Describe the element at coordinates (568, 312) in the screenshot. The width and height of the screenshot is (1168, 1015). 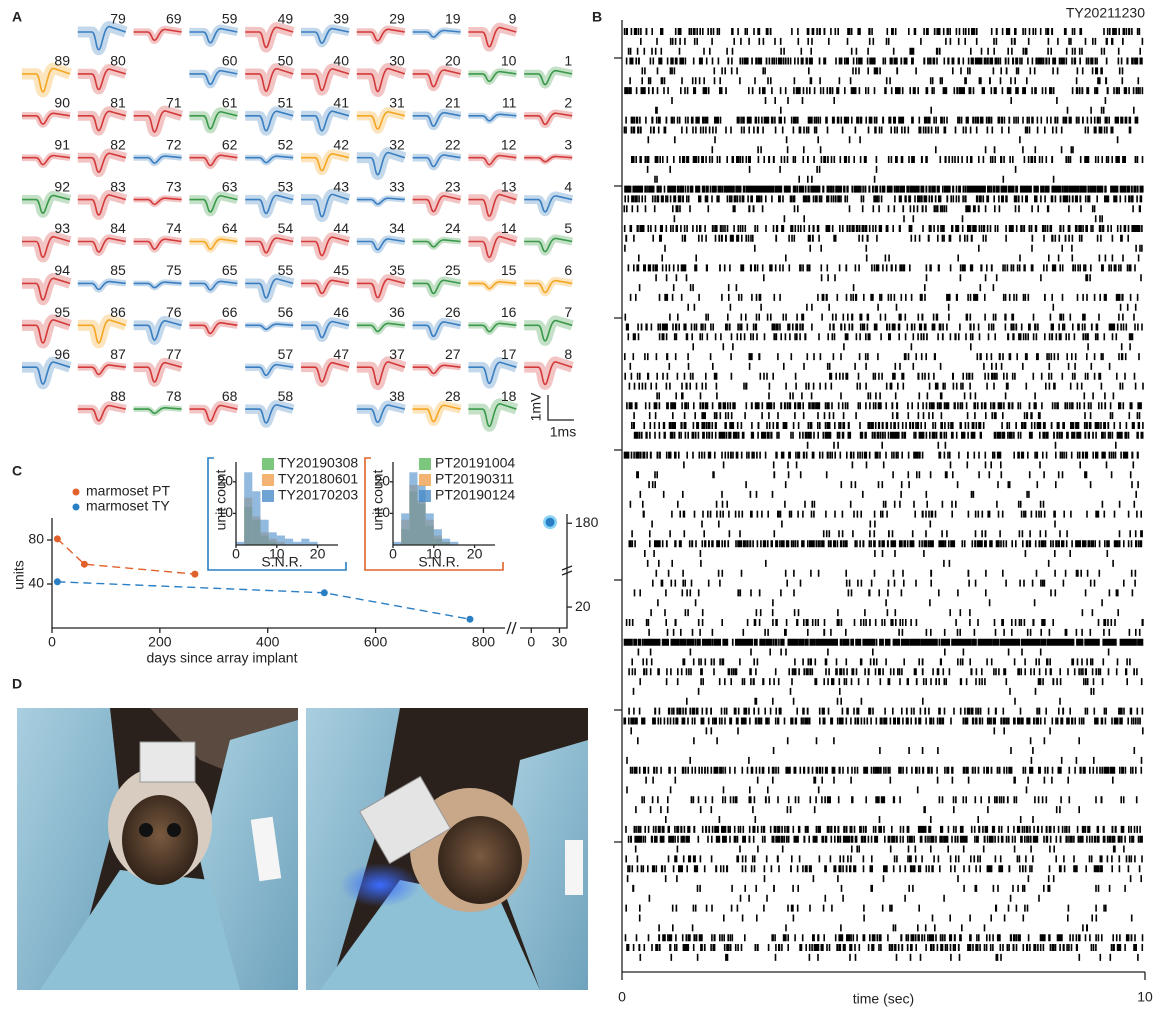
I see `electrode-label: 7` at that location.